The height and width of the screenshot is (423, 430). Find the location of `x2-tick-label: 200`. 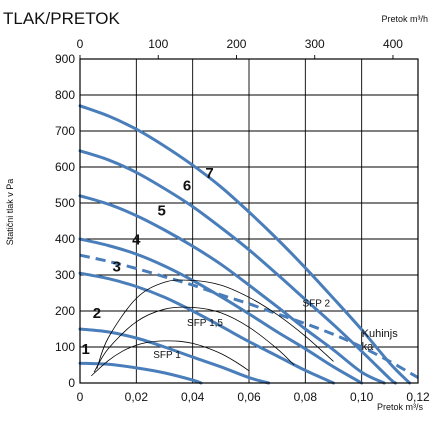

x2-tick-label: 200 is located at coordinates (236, 44).